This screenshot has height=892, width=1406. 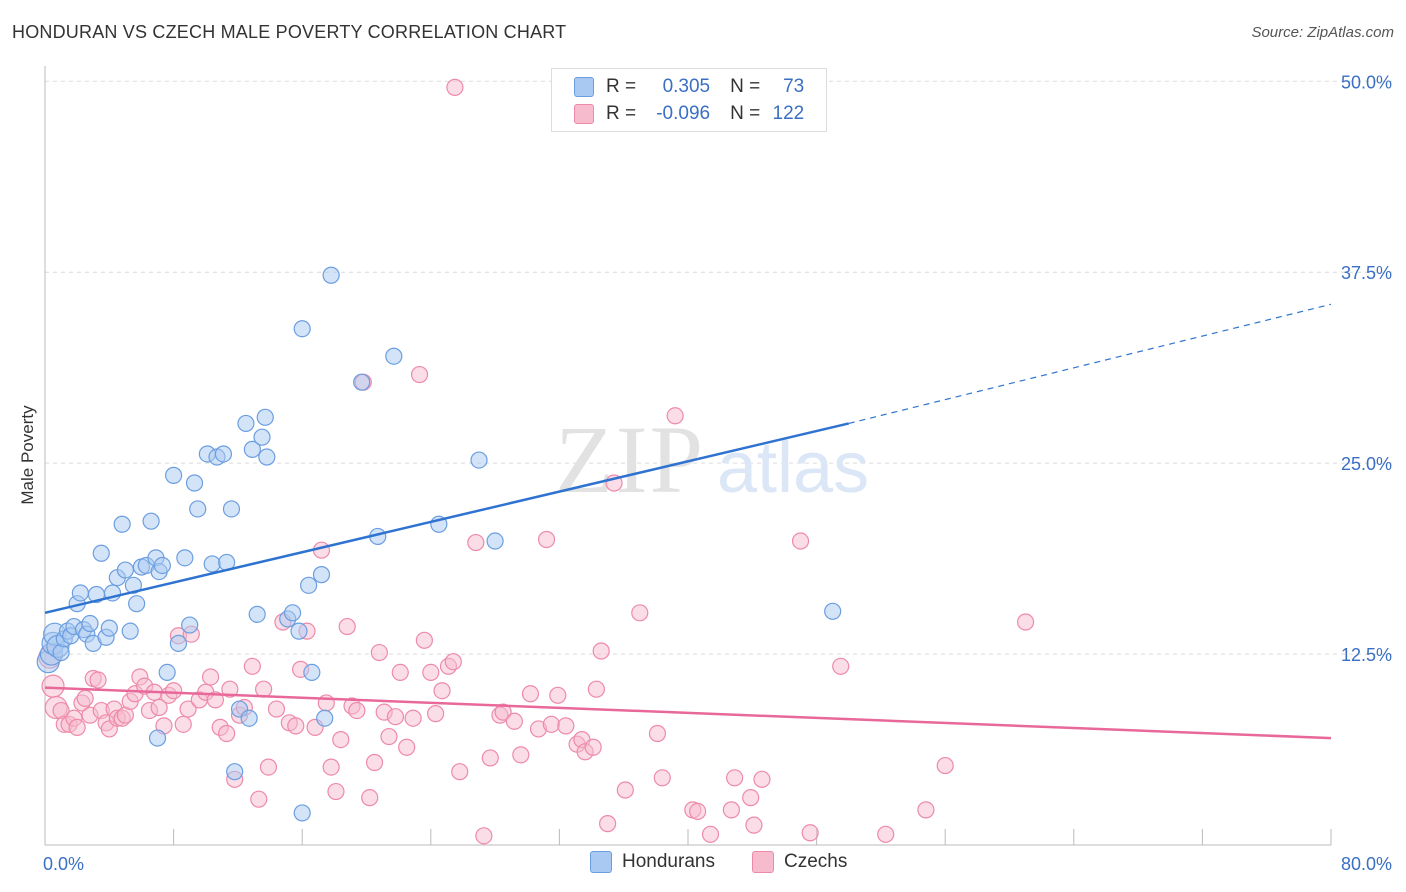 What do you see at coordinates (447, 518) in the screenshot?
I see `hondurans-trend-line` at bounding box center [447, 518].